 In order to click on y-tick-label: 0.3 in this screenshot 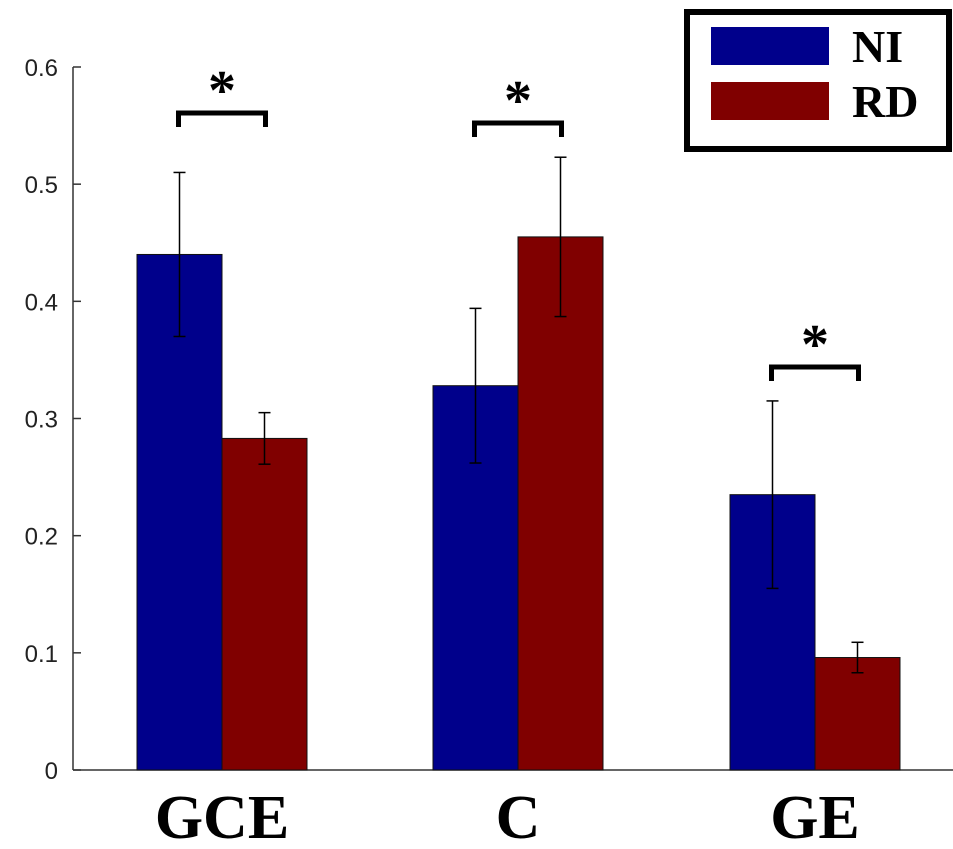, I will do `click(41, 420)`.